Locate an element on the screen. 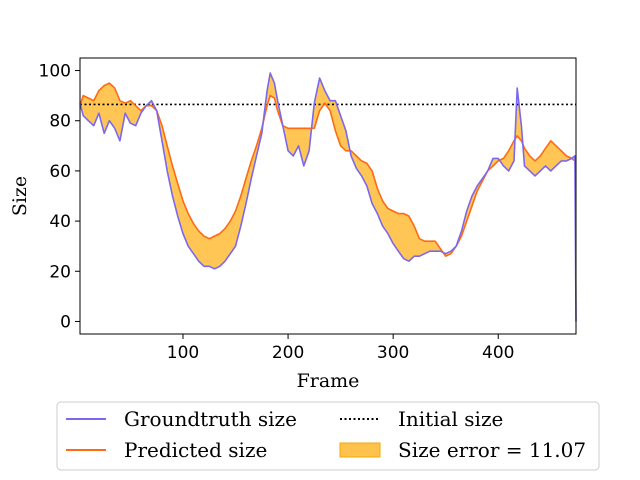 The image size is (640, 480). y-tick-label: 100 is located at coordinates (55, 72).